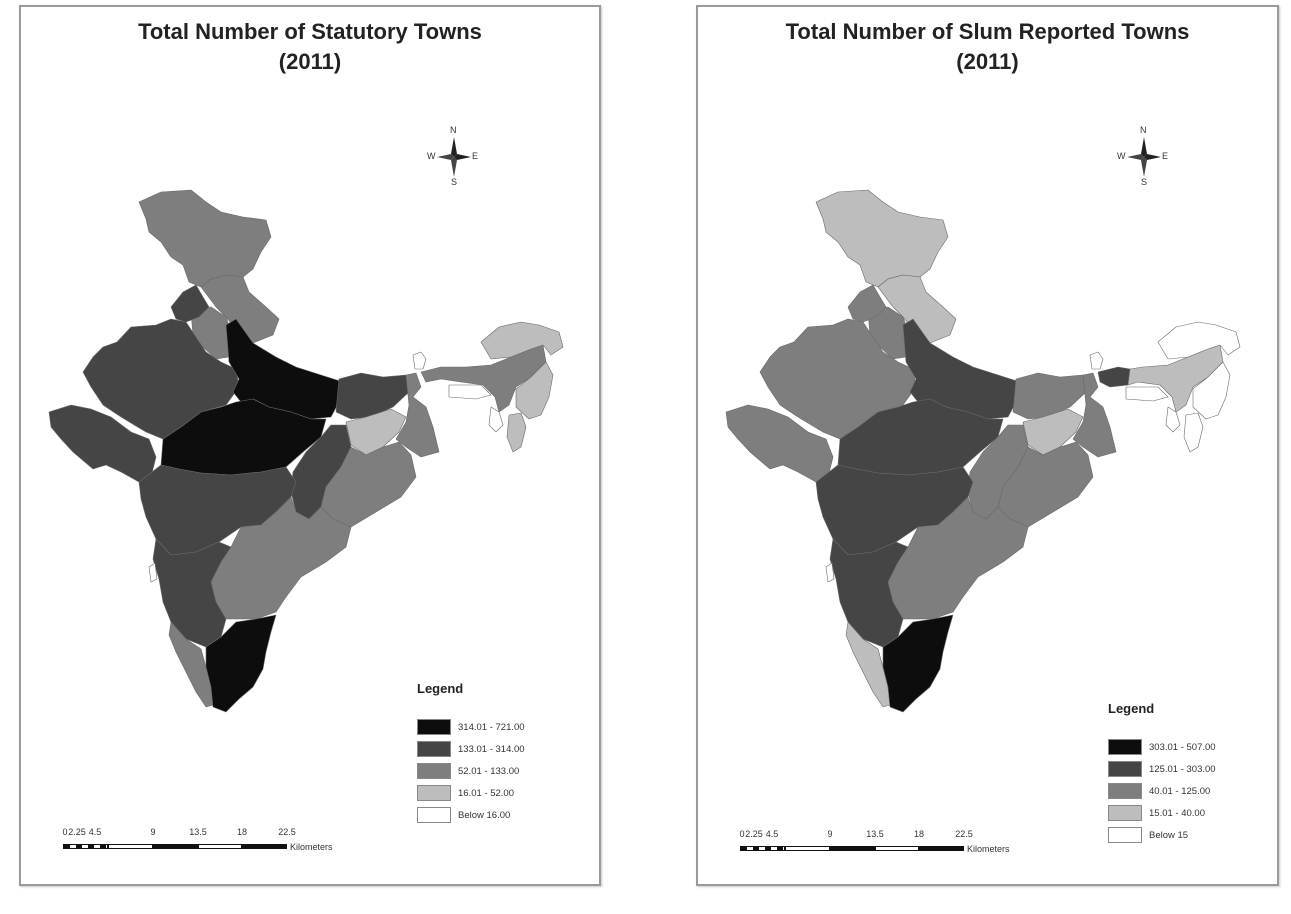 The image size is (1291, 914). What do you see at coordinates (471, 815) in the screenshot?
I see `legend-item: Below 16.00` at bounding box center [471, 815].